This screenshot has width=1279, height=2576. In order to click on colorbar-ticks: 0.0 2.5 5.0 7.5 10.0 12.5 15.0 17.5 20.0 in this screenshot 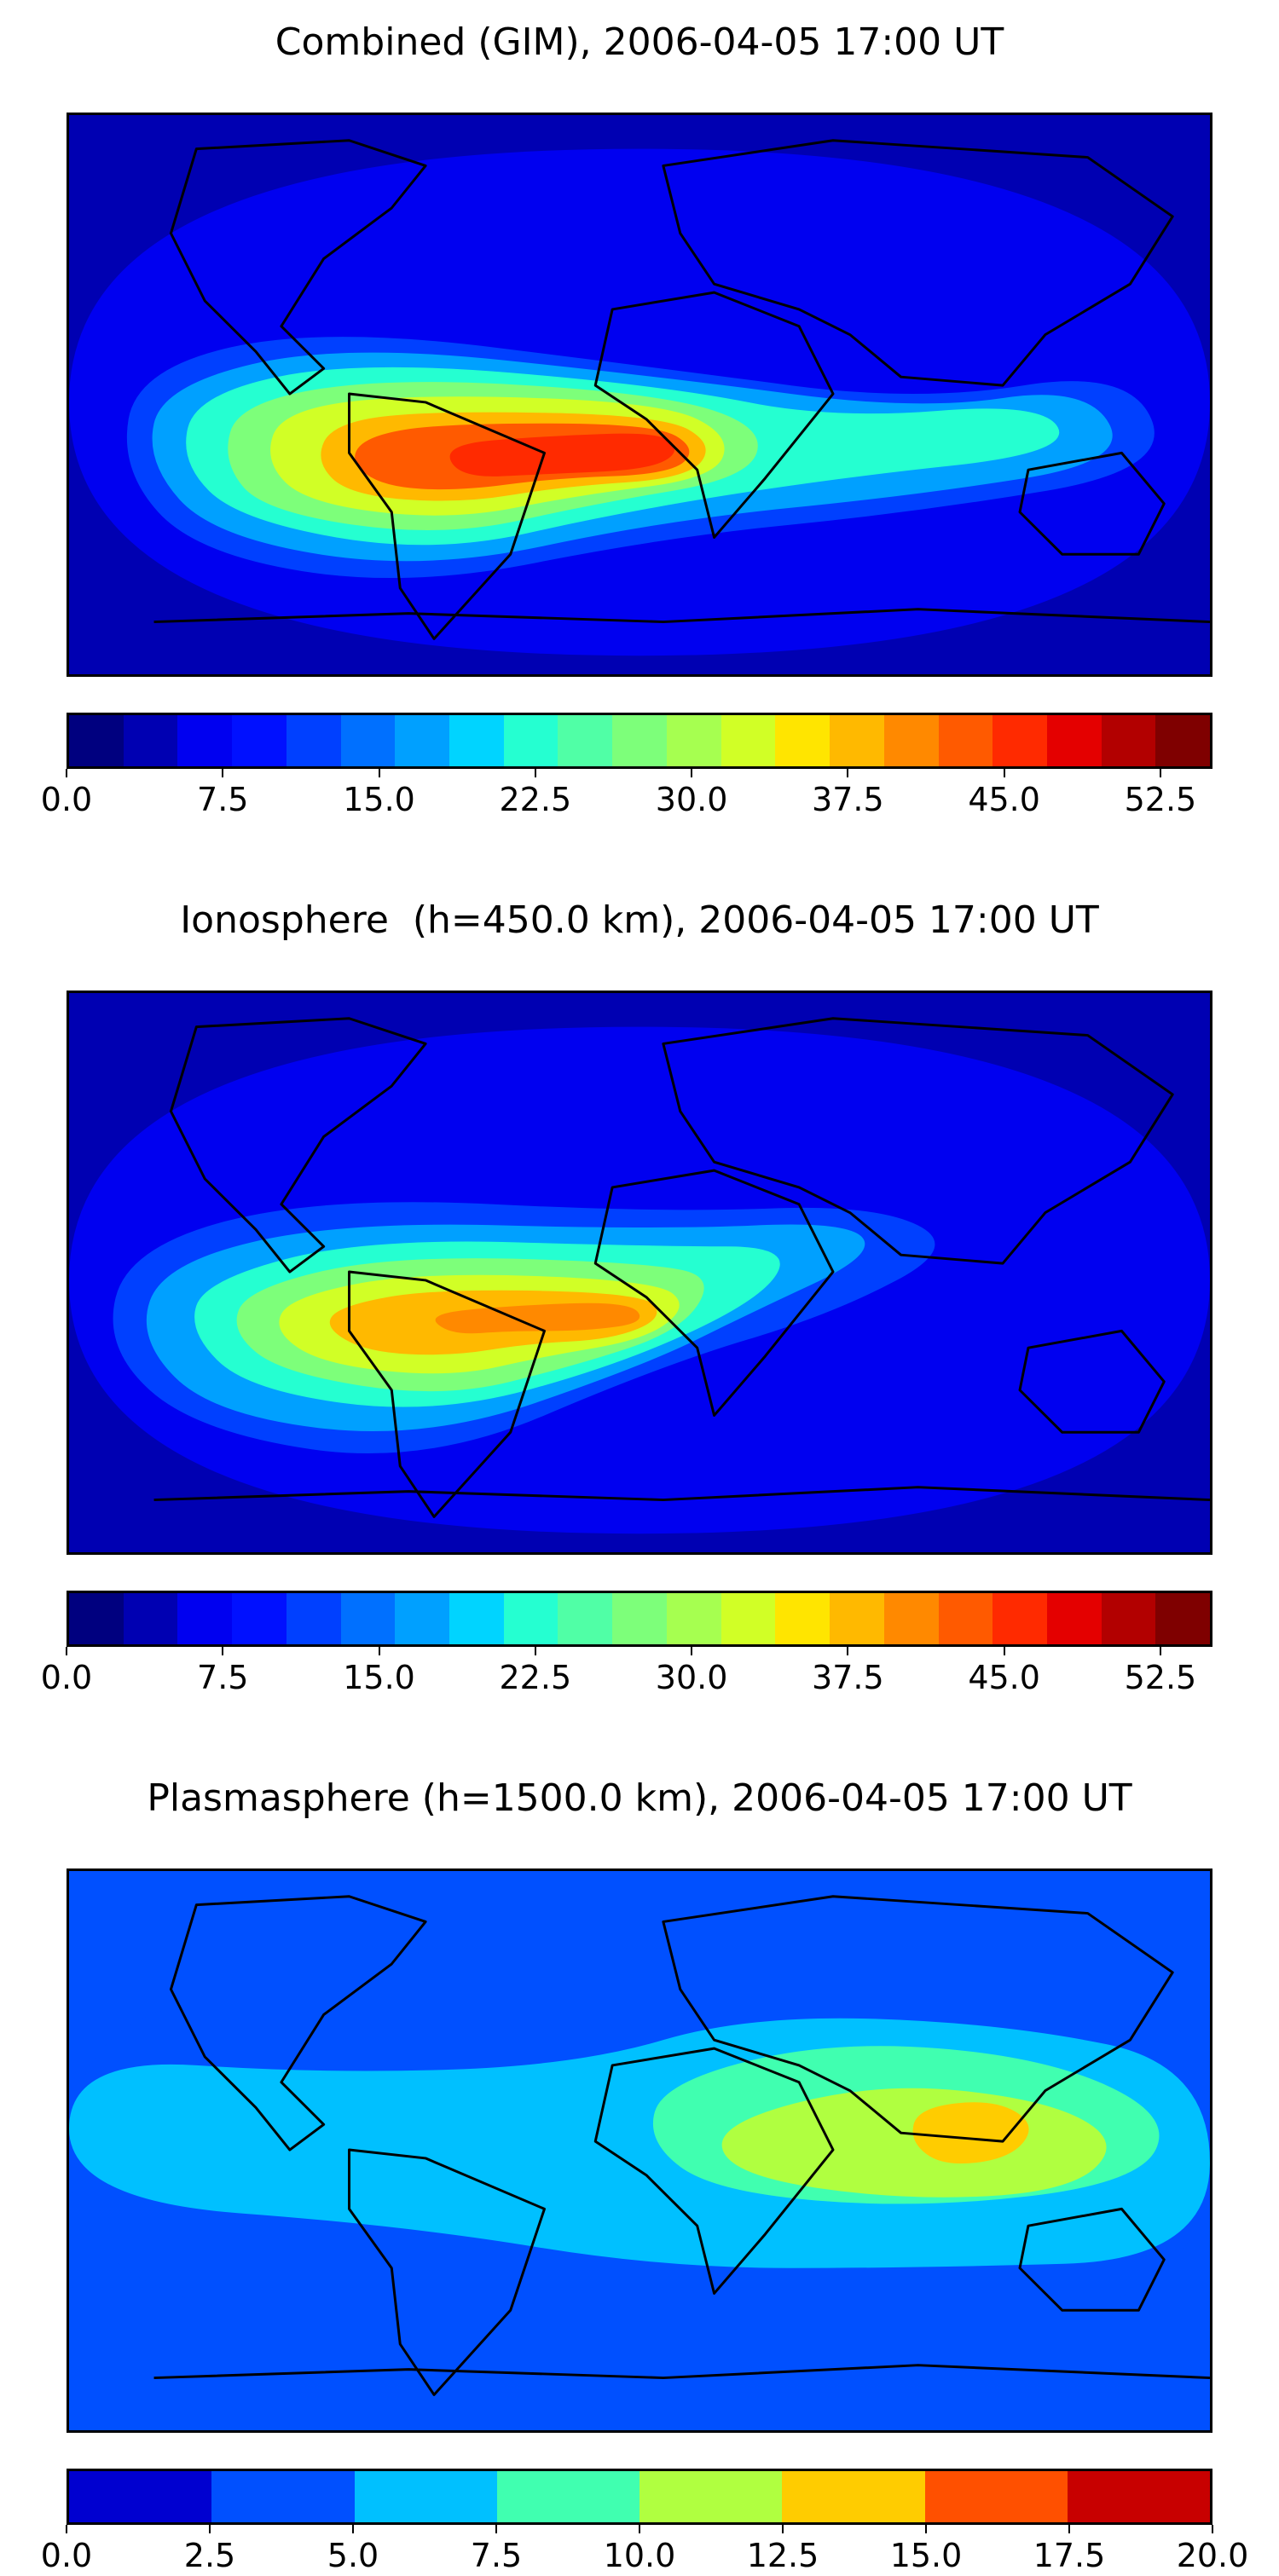, I will do `click(644, 2550)`.